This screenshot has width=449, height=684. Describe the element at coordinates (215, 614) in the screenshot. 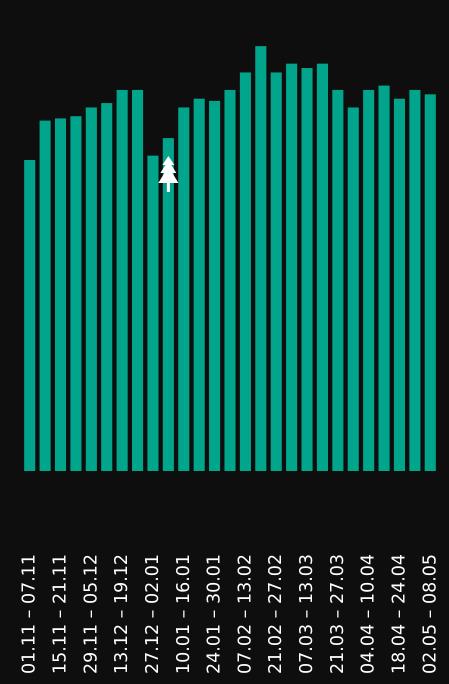

I see `x-tick-label: 24.01 – 30.01` at that location.